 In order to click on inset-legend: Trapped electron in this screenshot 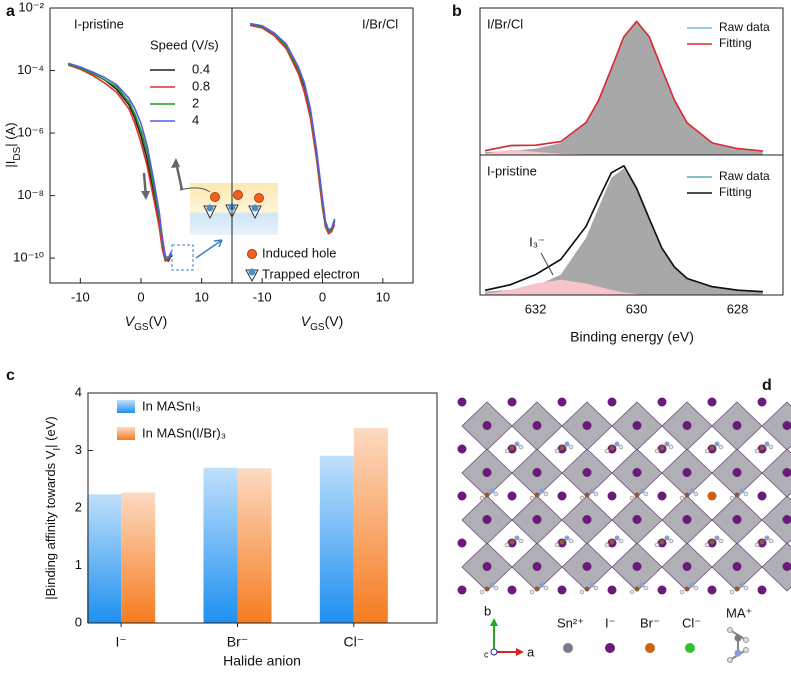, I will do `click(311, 273)`.